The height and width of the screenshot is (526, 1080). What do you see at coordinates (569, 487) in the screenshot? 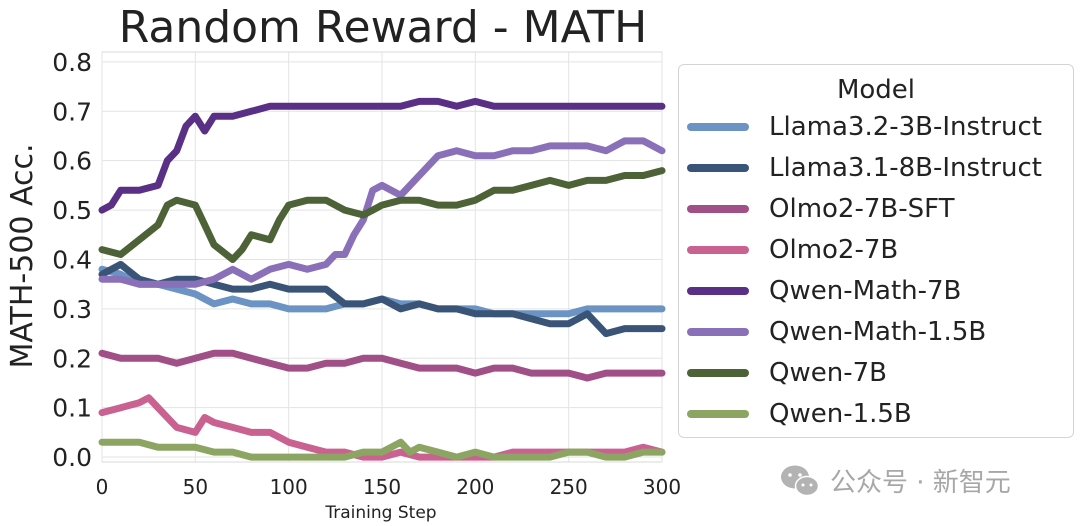
I see `x-tick-label: 250` at bounding box center [569, 487].